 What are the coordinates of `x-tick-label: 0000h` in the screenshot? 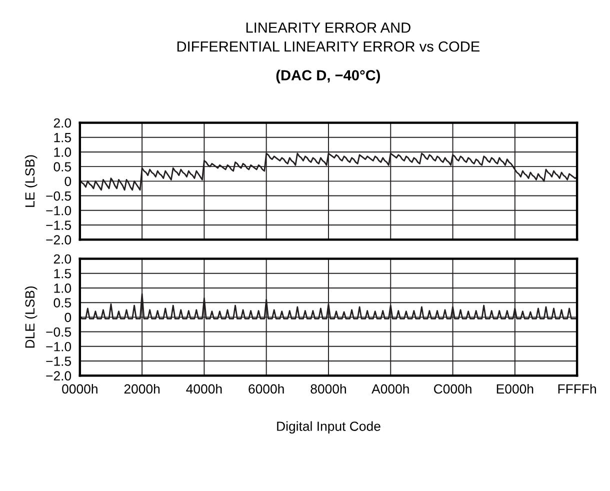 It's located at (80, 389).